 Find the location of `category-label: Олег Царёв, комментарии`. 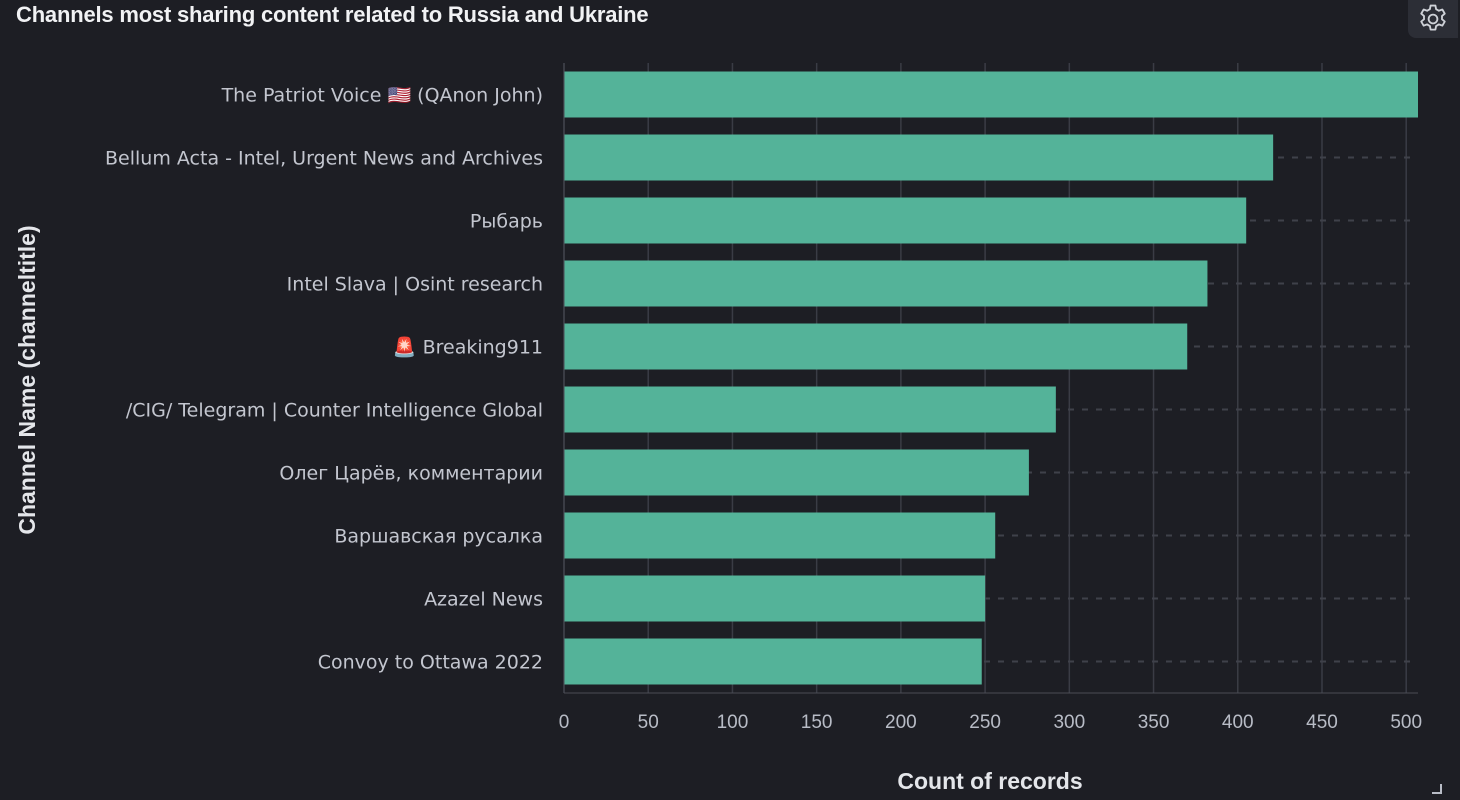

category-label: Олег Царёв, комментарии is located at coordinates (411, 474).